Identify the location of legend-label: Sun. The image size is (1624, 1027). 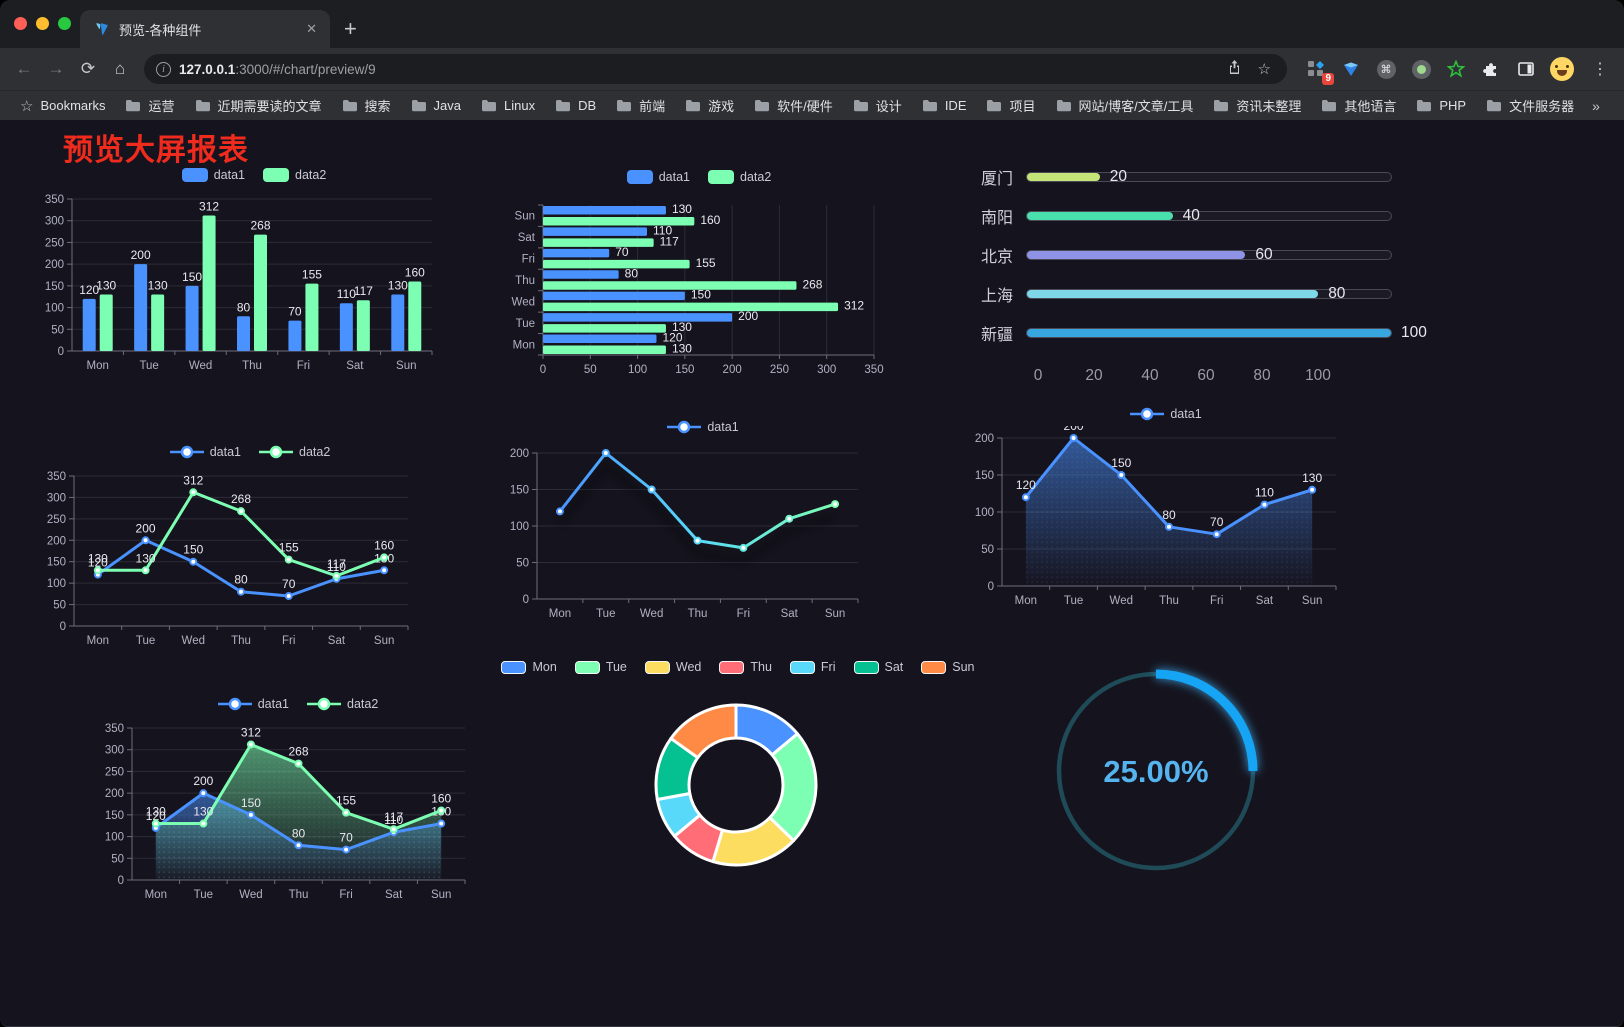
(963, 667).